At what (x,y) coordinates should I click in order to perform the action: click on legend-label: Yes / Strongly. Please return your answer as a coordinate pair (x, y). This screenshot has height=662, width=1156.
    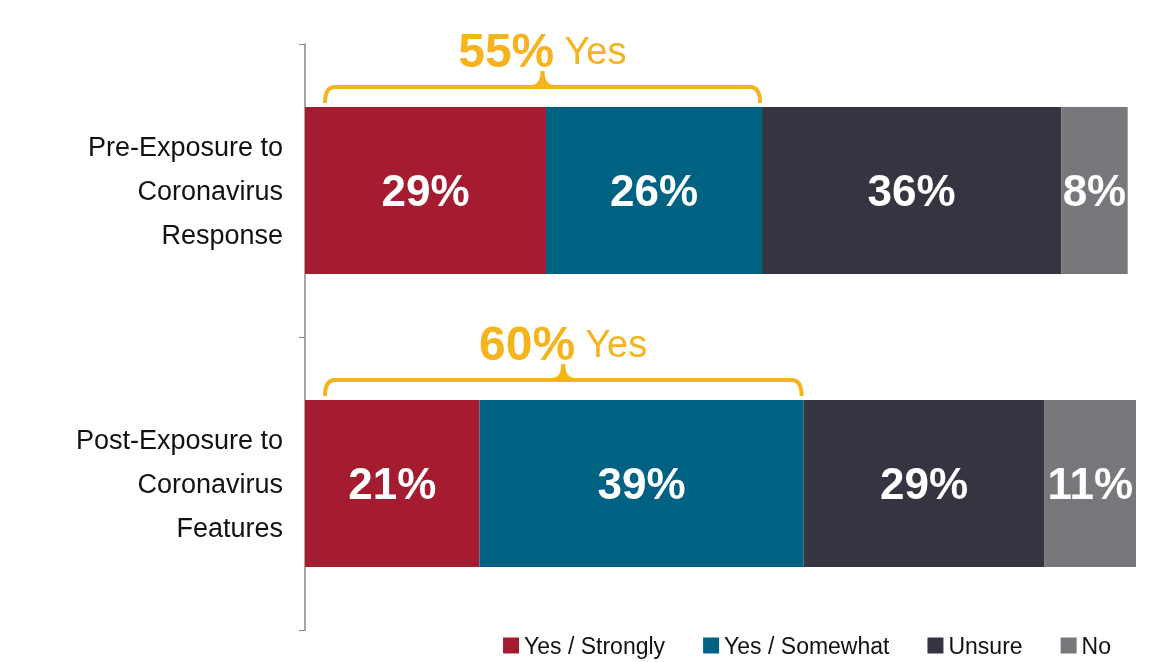
    Looking at the image, I should click on (595, 645).